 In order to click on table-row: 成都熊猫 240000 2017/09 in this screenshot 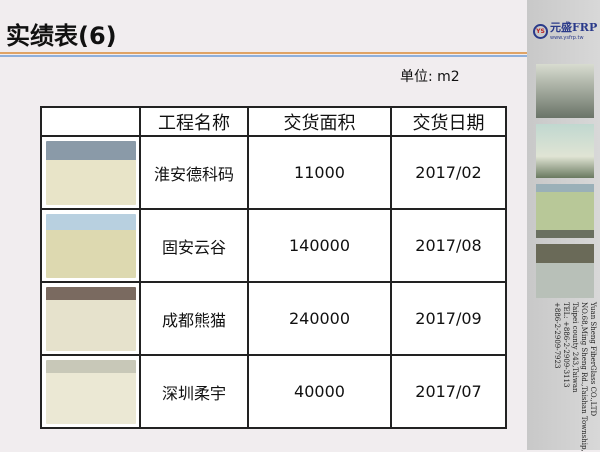, I will do `click(273, 318)`.